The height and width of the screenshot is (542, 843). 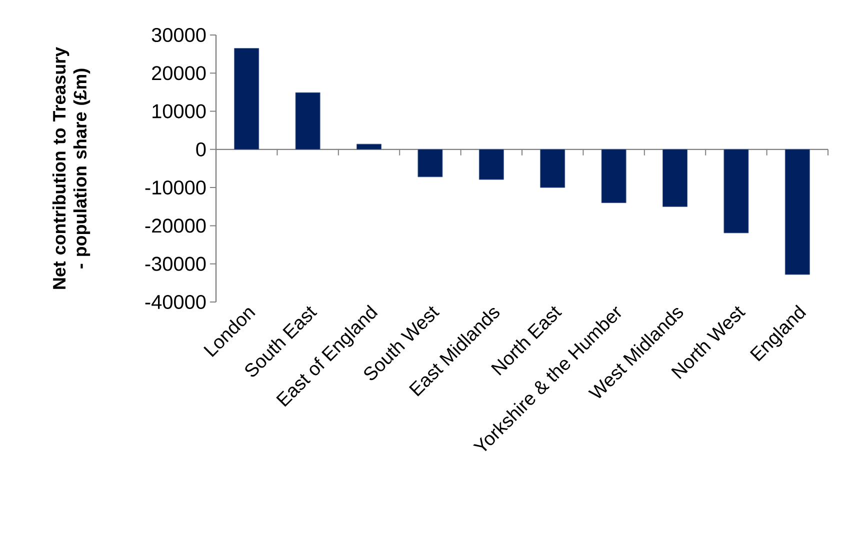 What do you see at coordinates (71, 168) in the screenshot?
I see `y-axis-title: Net contribution to Treasury - population share (£m)` at bounding box center [71, 168].